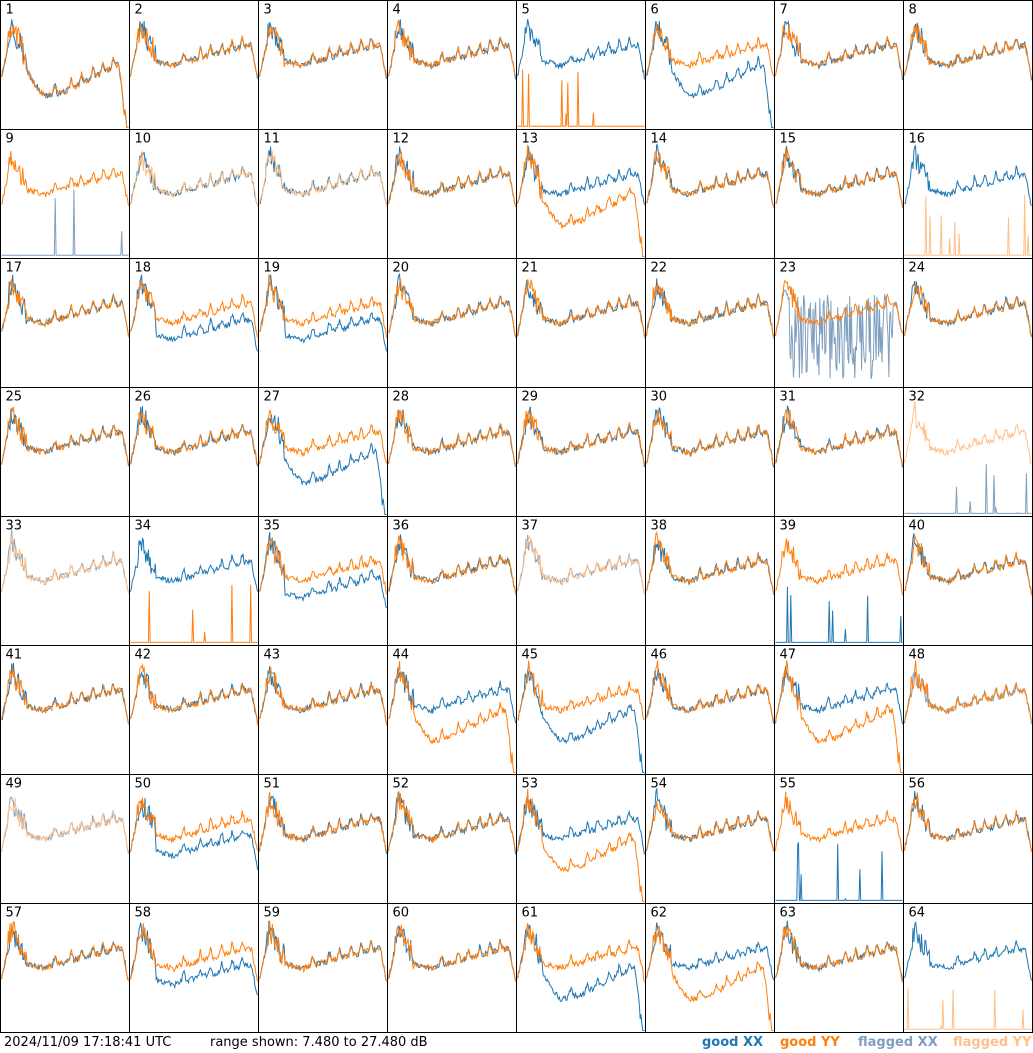 The height and width of the screenshot is (1053, 1033). Describe the element at coordinates (917, 268) in the screenshot. I see `panel-label: 24` at that location.